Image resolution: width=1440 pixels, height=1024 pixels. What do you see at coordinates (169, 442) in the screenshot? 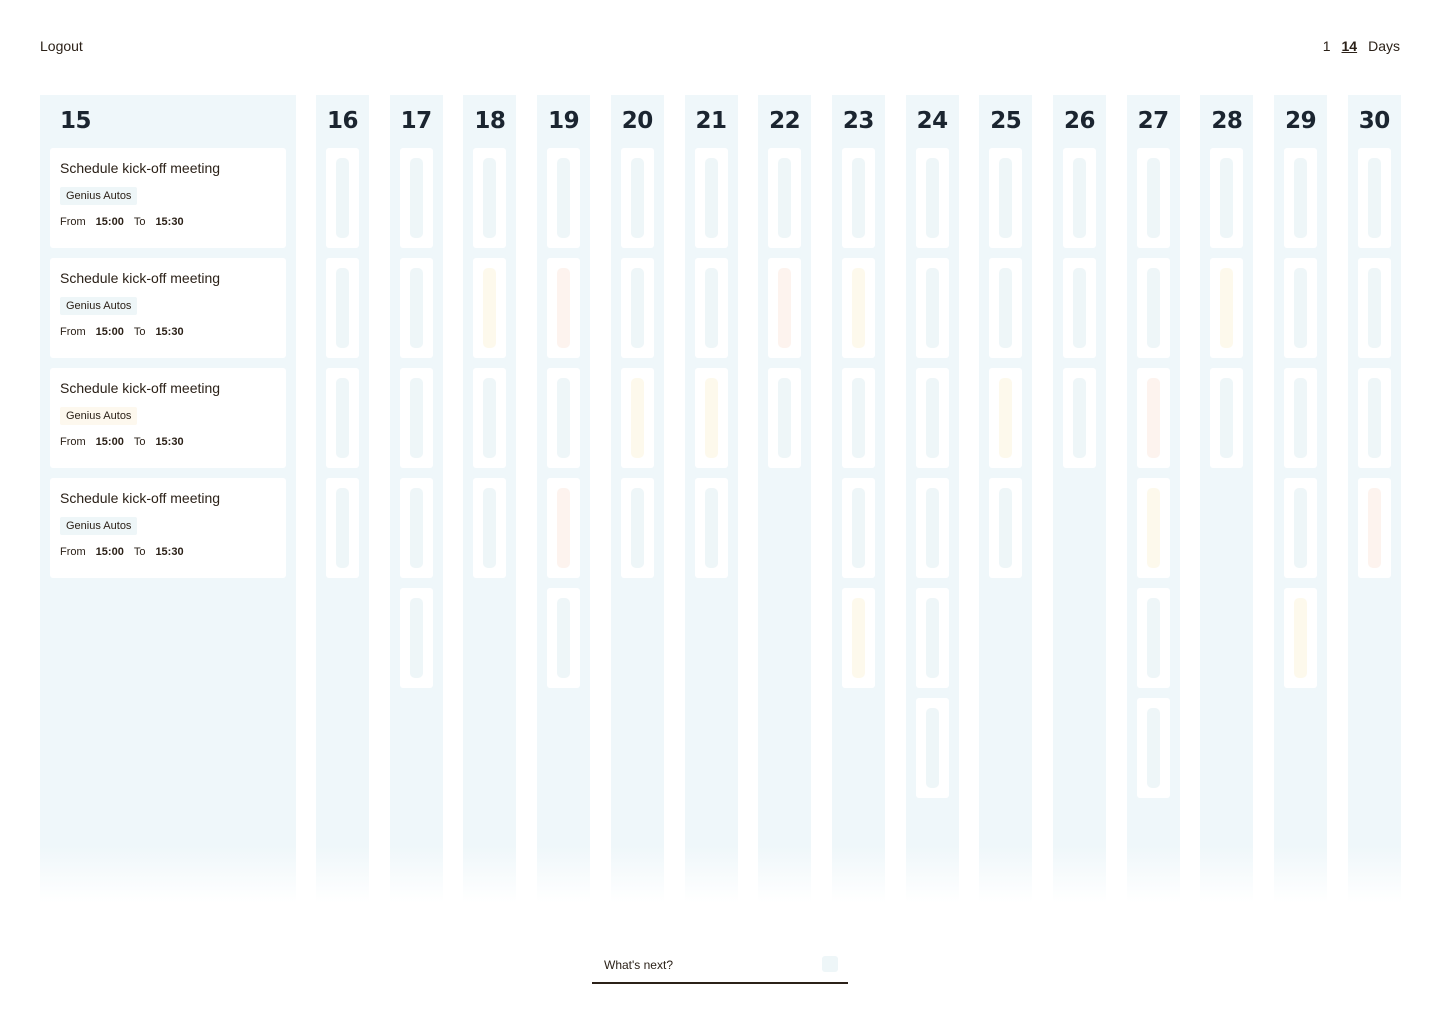
I see `to-time: 15:30` at bounding box center [169, 442].